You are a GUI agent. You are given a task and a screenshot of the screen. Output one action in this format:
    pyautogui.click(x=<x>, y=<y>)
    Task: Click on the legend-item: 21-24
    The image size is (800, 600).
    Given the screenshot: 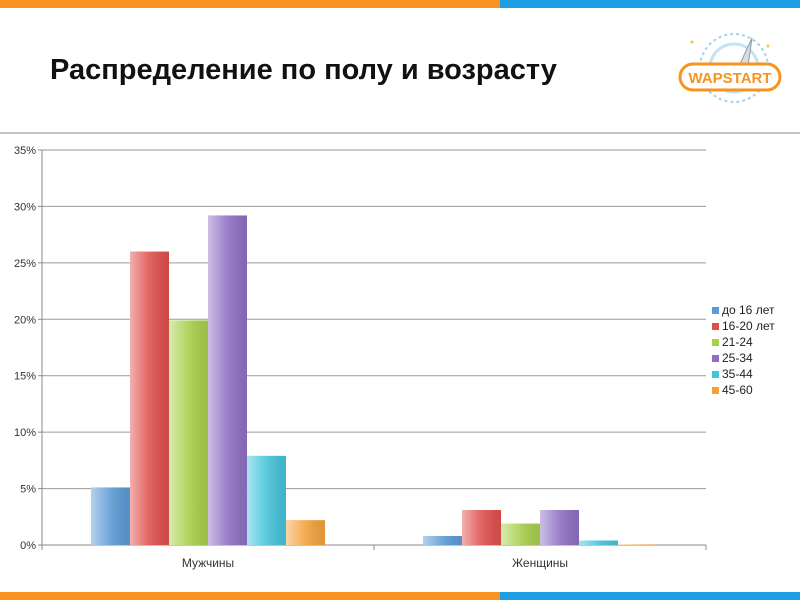 What is the action you would take?
    pyautogui.click(x=743, y=342)
    